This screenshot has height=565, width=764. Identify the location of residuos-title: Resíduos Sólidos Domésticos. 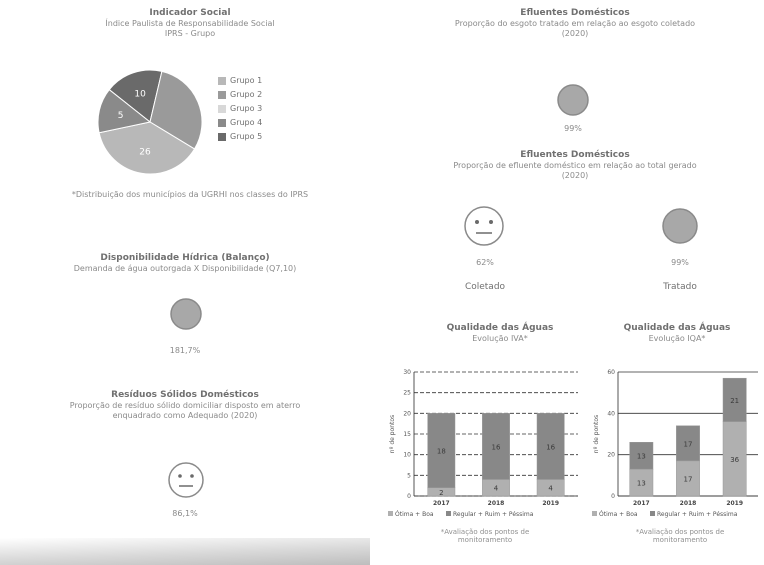
(185, 395).